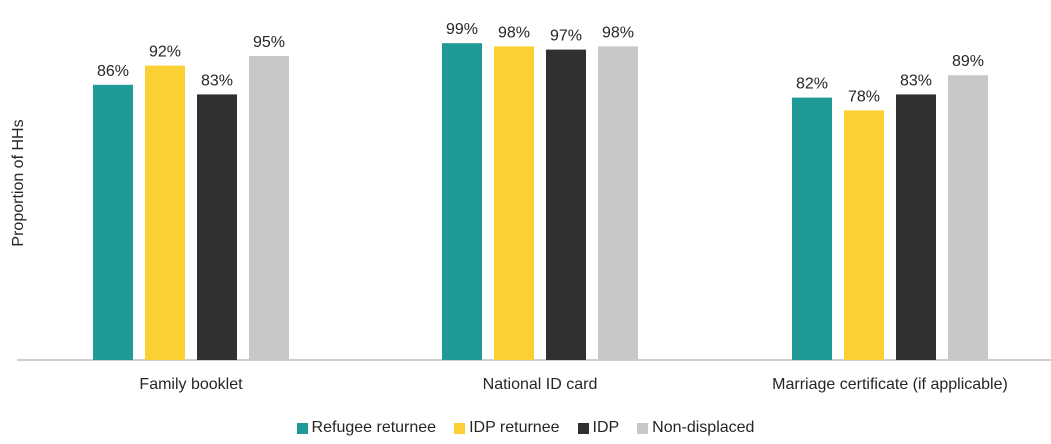 Image resolution: width=1051 pixels, height=444 pixels. What do you see at coordinates (514, 427) in the screenshot?
I see `legend-label: IDP returnee` at bounding box center [514, 427].